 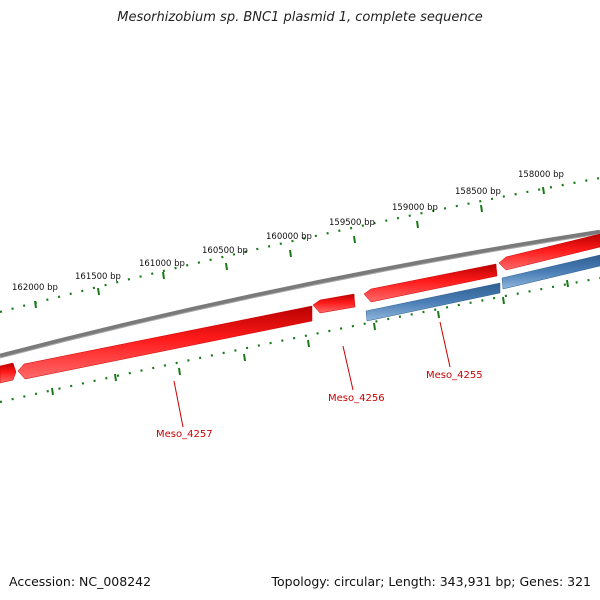 I want to click on gene-arrow-reverse, so click(x=550, y=272).